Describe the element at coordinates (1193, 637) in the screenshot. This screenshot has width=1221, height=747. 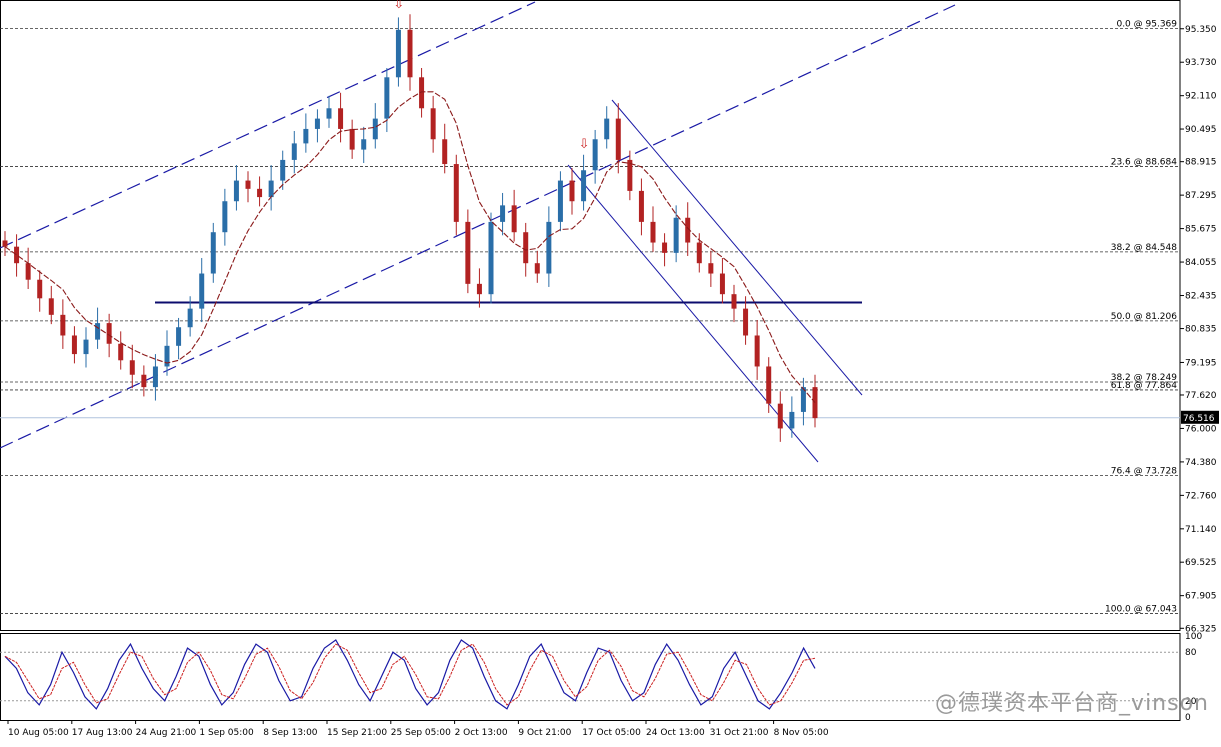
I see `oscillator-level-label: 100` at that location.